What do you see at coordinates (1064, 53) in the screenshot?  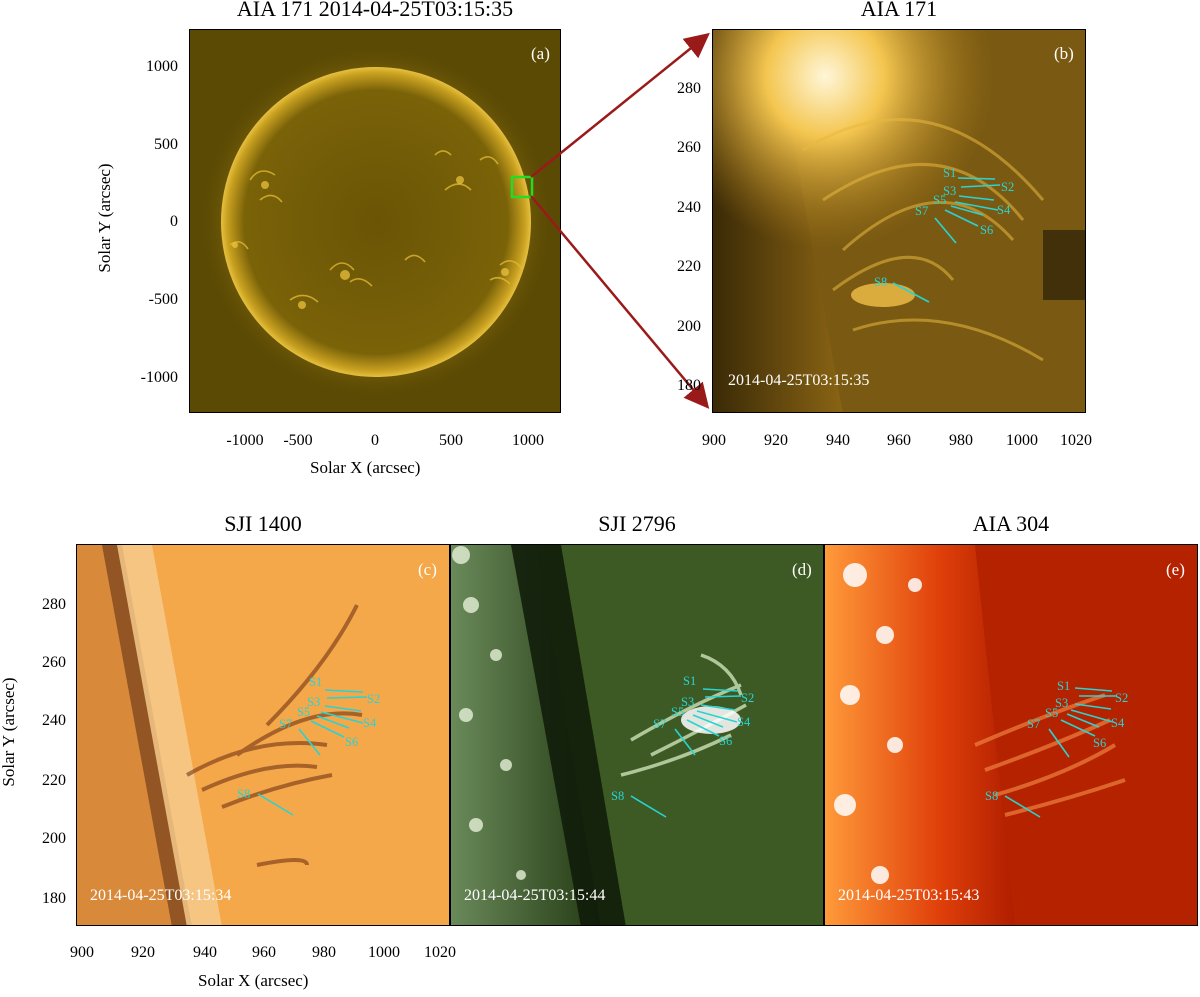 I see `panel-b-letter: (b)` at bounding box center [1064, 53].